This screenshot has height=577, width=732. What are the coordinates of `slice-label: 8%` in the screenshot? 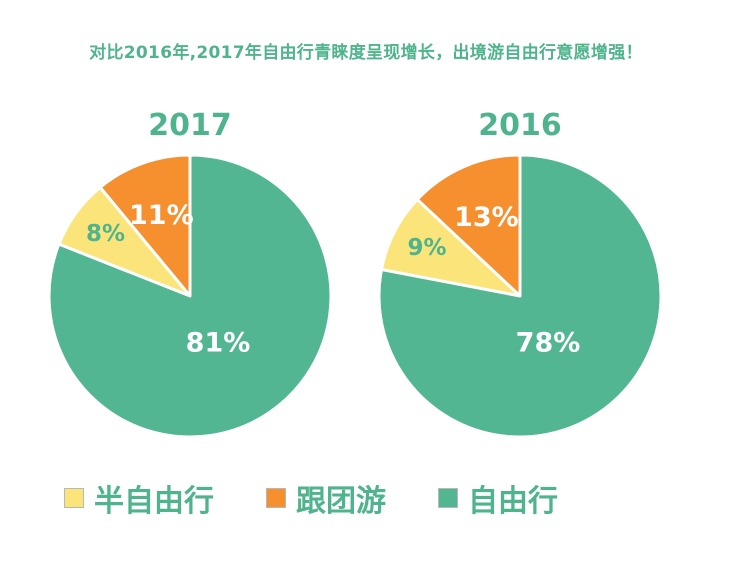 It's located at (105, 234).